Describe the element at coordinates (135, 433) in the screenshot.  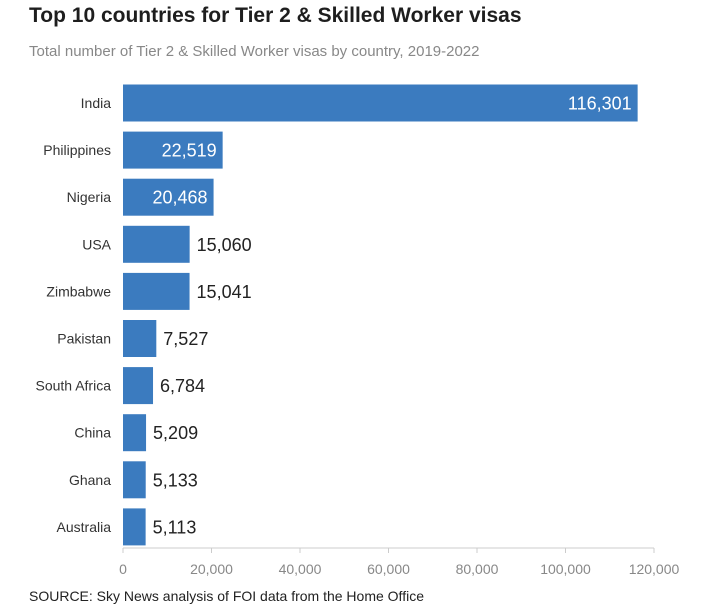
I see `bar-china` at that location.